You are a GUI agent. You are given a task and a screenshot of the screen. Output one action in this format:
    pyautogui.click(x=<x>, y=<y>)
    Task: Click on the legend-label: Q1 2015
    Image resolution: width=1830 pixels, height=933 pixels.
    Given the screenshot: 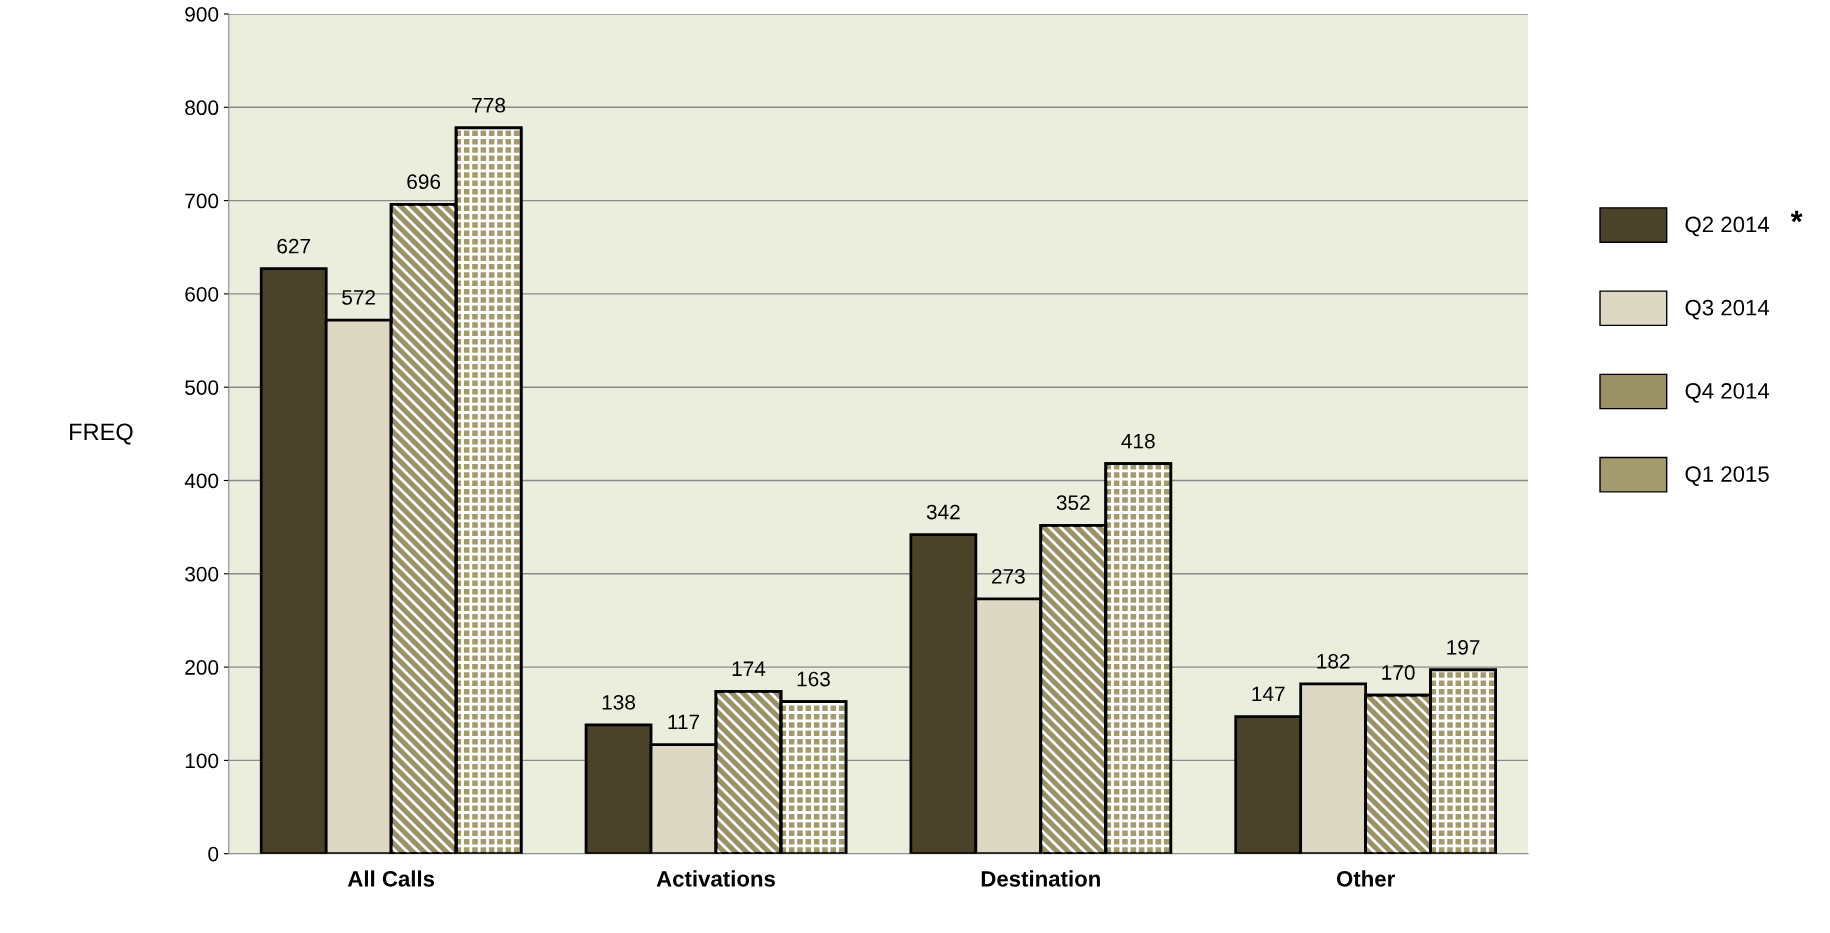 What is the action you would take?
    pyautogui.click(x=1727, y=476)
    